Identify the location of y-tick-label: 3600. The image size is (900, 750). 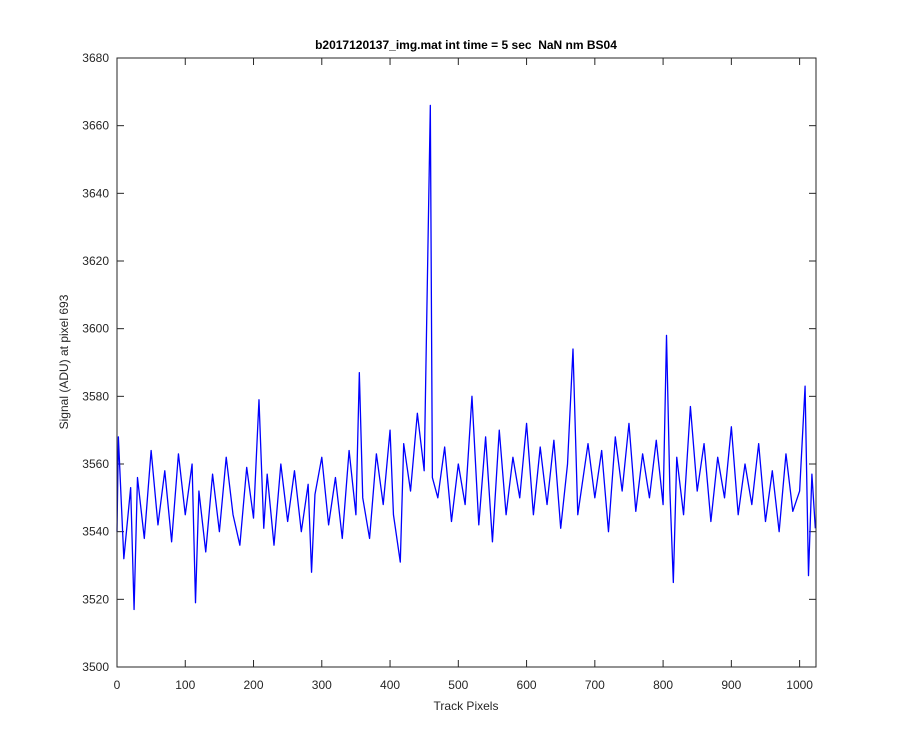
(95, 329).